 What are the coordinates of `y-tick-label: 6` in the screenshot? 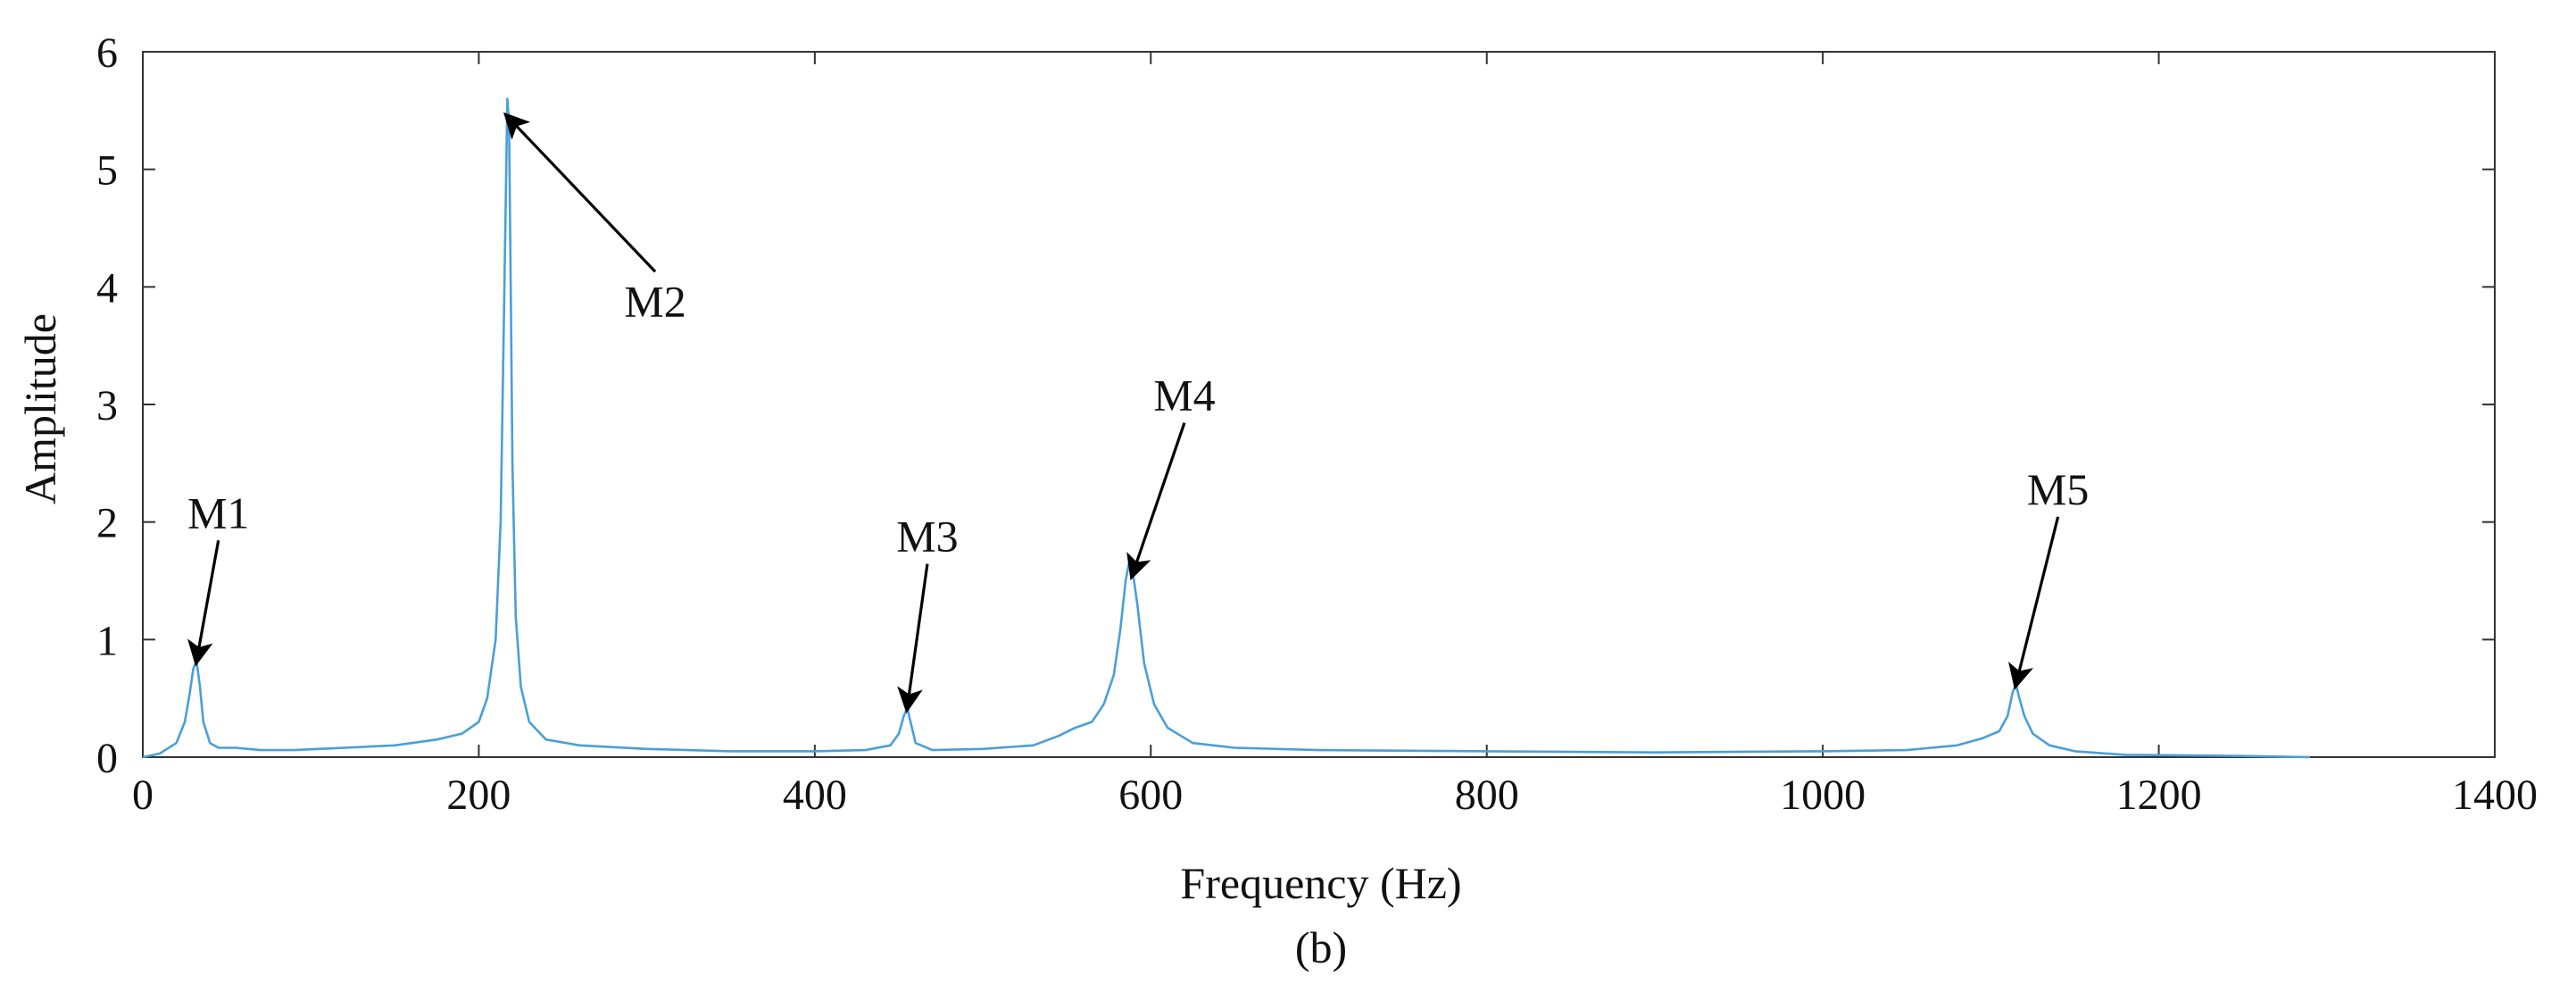 It's located at (107, 53).